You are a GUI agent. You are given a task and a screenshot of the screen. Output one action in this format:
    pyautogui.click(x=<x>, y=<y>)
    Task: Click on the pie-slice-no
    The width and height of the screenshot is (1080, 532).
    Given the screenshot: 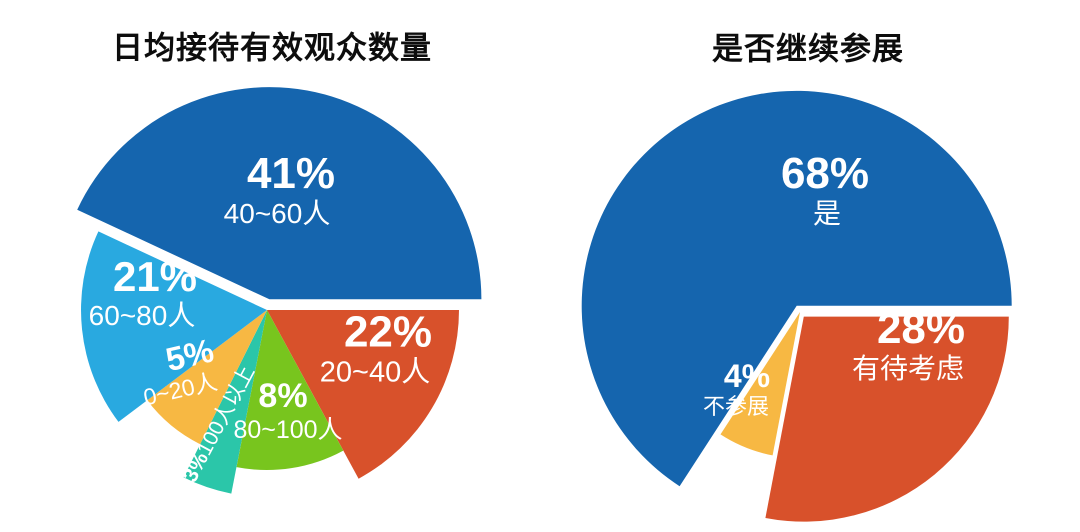 What is the action you would take?
    pyautogui.click(x=760, y=384)
    